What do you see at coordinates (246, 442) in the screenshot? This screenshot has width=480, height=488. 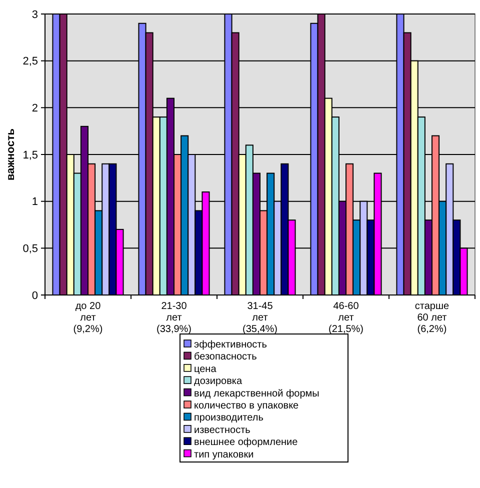 I see `legend-label: внешнее оформление` at bounding box center [246, 442].